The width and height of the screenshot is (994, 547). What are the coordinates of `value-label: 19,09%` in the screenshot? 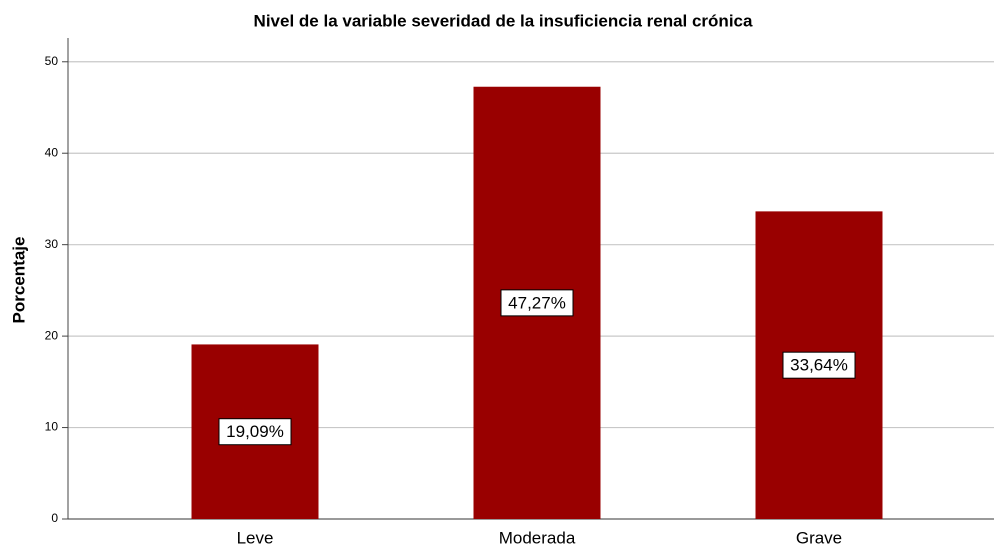 It's located at (255, 431).